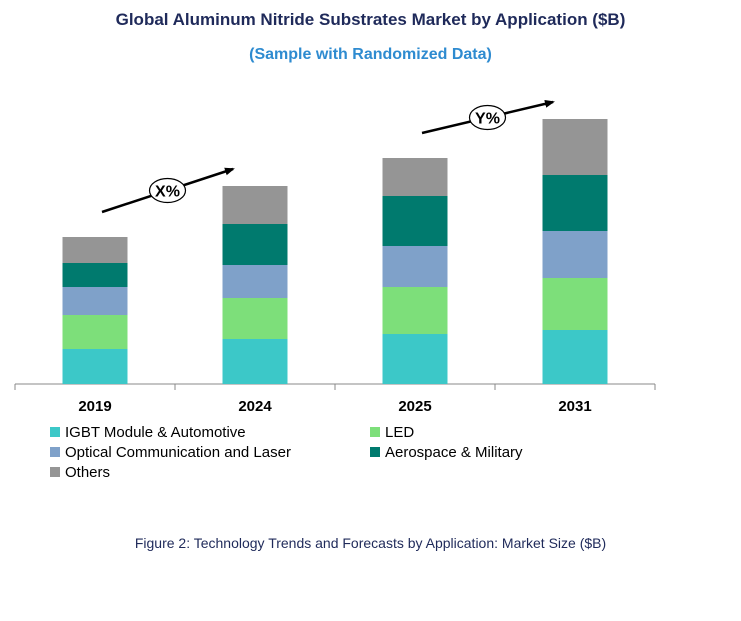 The image size is (741, 621). Describe the element at coordinates (94, 406) in the screenshot. I see `x-tick-label-2019: 2019` at that location.